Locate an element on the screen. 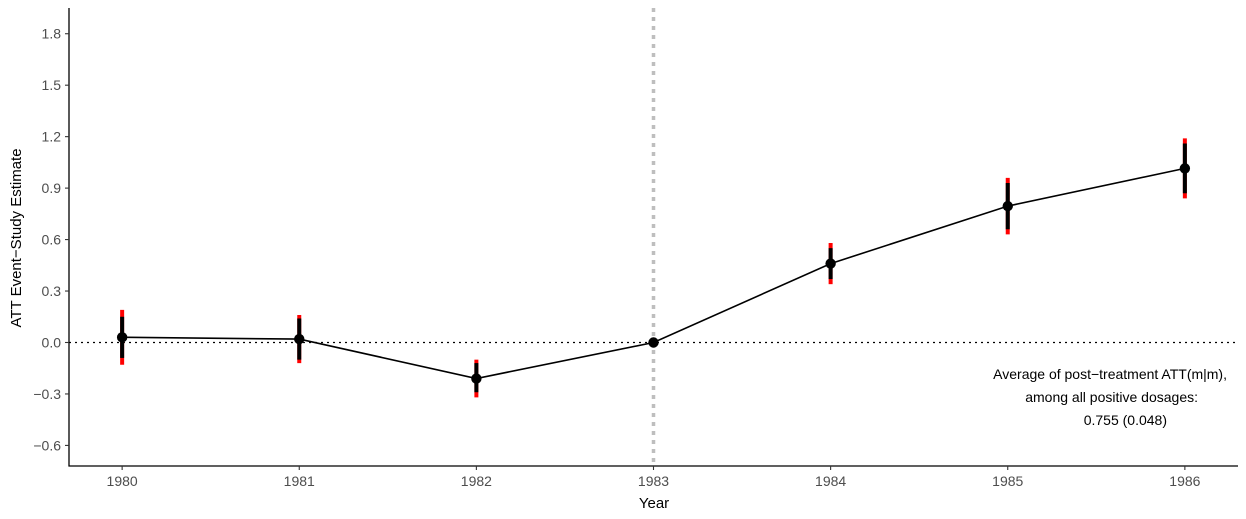 Image resolution: width=1246 pixels, height=519 pixels. annotation-line-1: Average of post−treatment ATT(m|m), is located at coordinates (1110, 374).